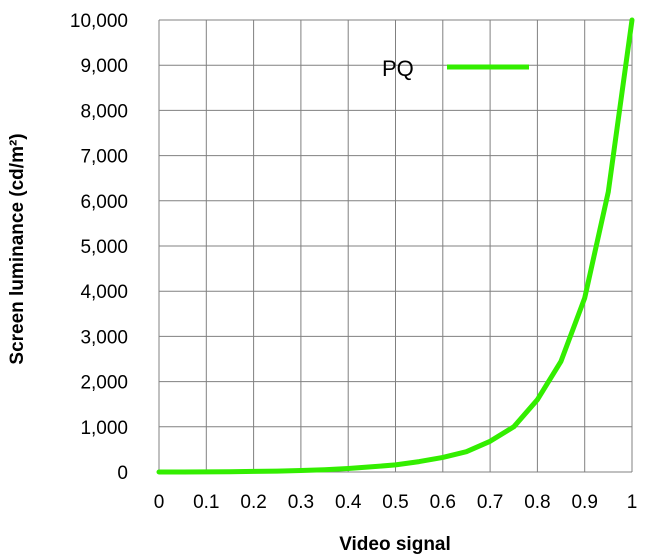 This screenshot has height=556, width=645. What do you see at coordinates (104, 247) in the screenshot?
I see `y-tick-label: 5,000` at bounding box center [104, 247].